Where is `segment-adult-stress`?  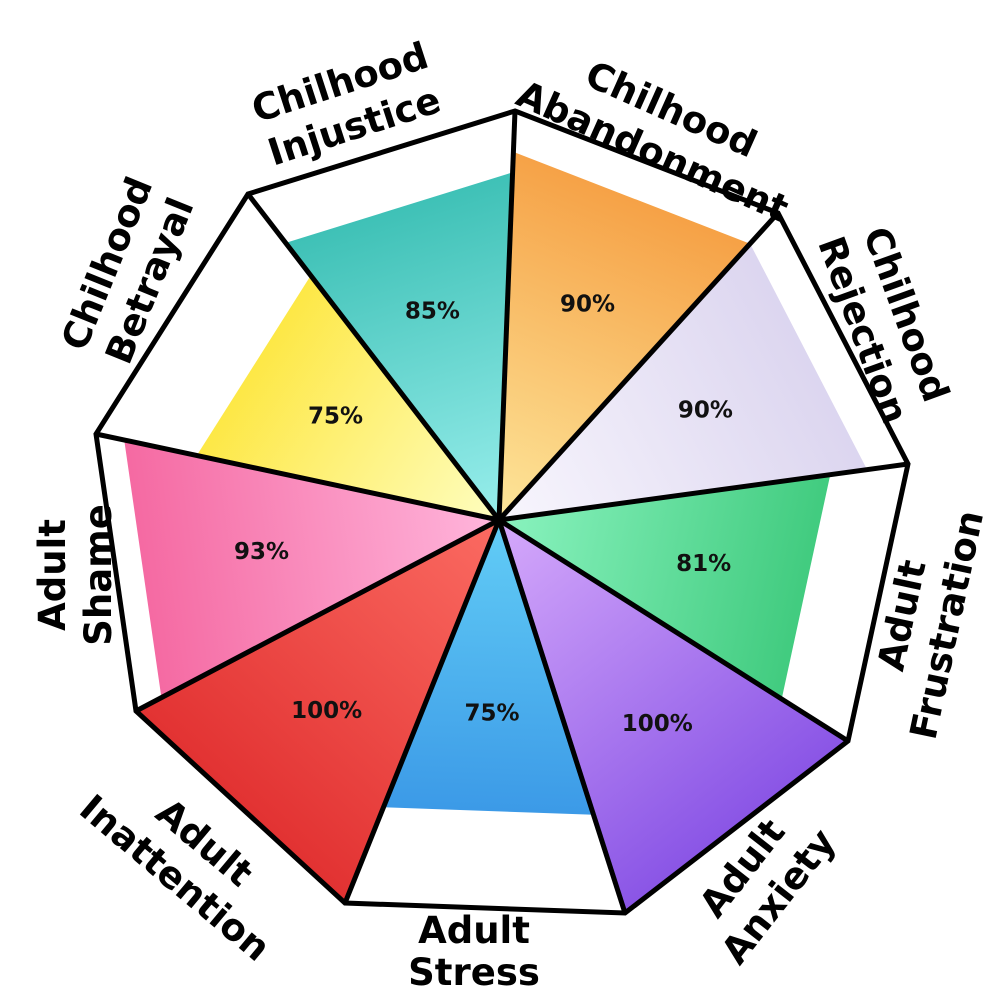 segment-adult-stress is located at coordinates (488, 667).